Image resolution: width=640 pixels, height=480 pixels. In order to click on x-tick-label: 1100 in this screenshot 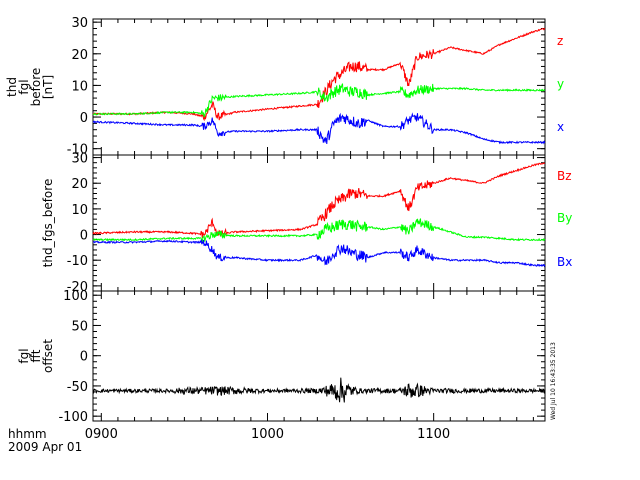, I will do `click(433, 434)`.